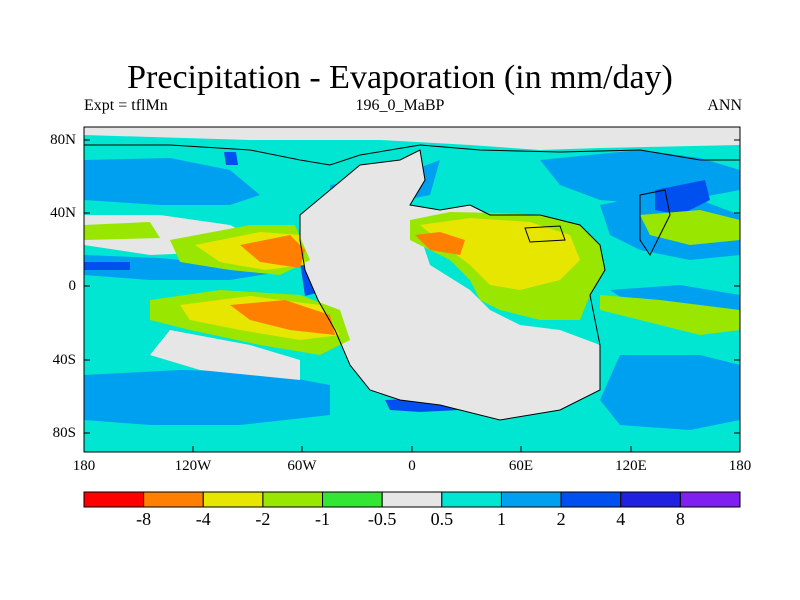 The image size is (800, 600). I want to click on lat-label-0: 0, so click(72, 286).